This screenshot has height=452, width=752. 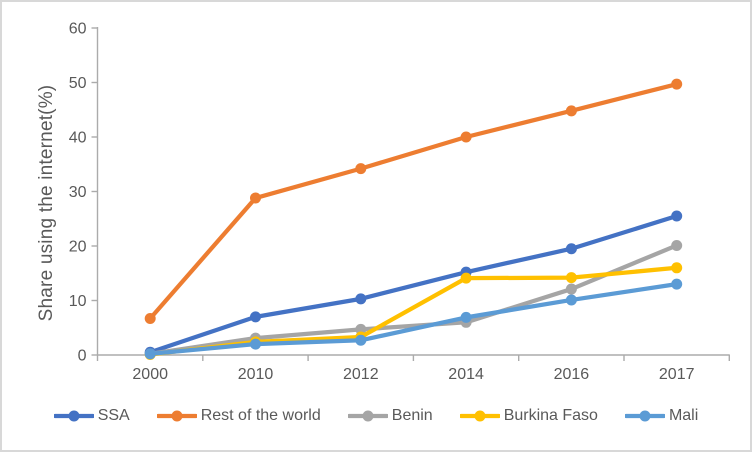 I want to click on series-line-mali, so click(x=413, y=319).